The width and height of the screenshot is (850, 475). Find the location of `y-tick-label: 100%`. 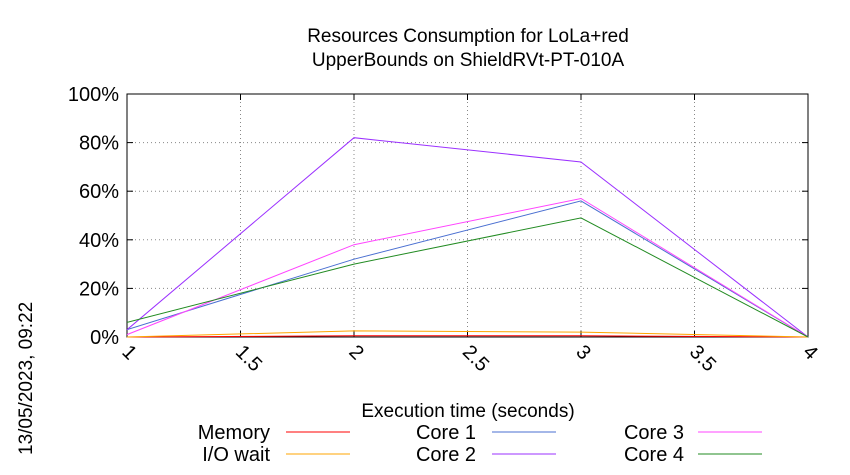

y-tick-label: 100% is located at coordinates (93, 95).